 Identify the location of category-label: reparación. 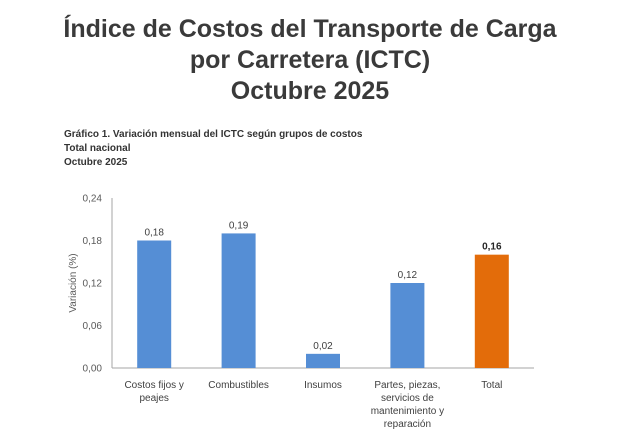
(407, 424).